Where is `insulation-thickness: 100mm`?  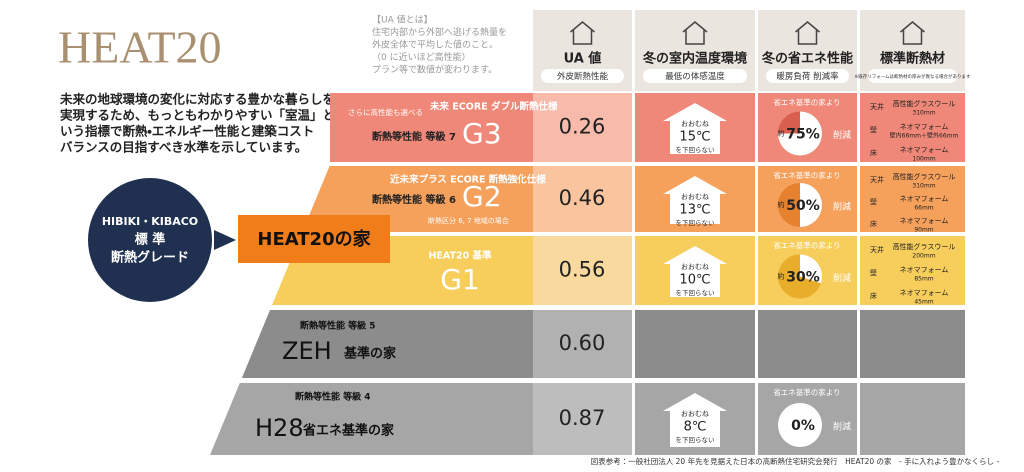
insulation-thickness: 100mm is located at coordinates (923, 159).